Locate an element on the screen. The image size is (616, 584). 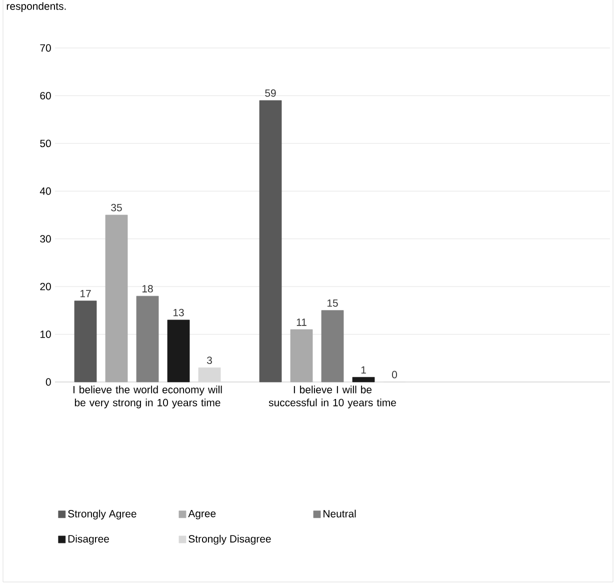
y-tick-label: 40 is located at coordinates (45, 191).